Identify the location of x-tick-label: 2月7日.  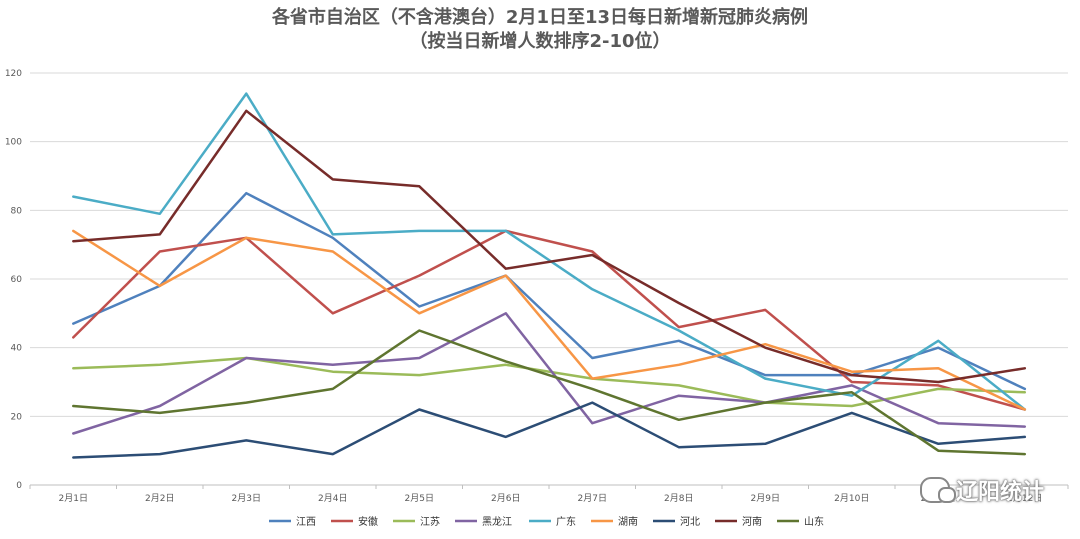
(592, 498).